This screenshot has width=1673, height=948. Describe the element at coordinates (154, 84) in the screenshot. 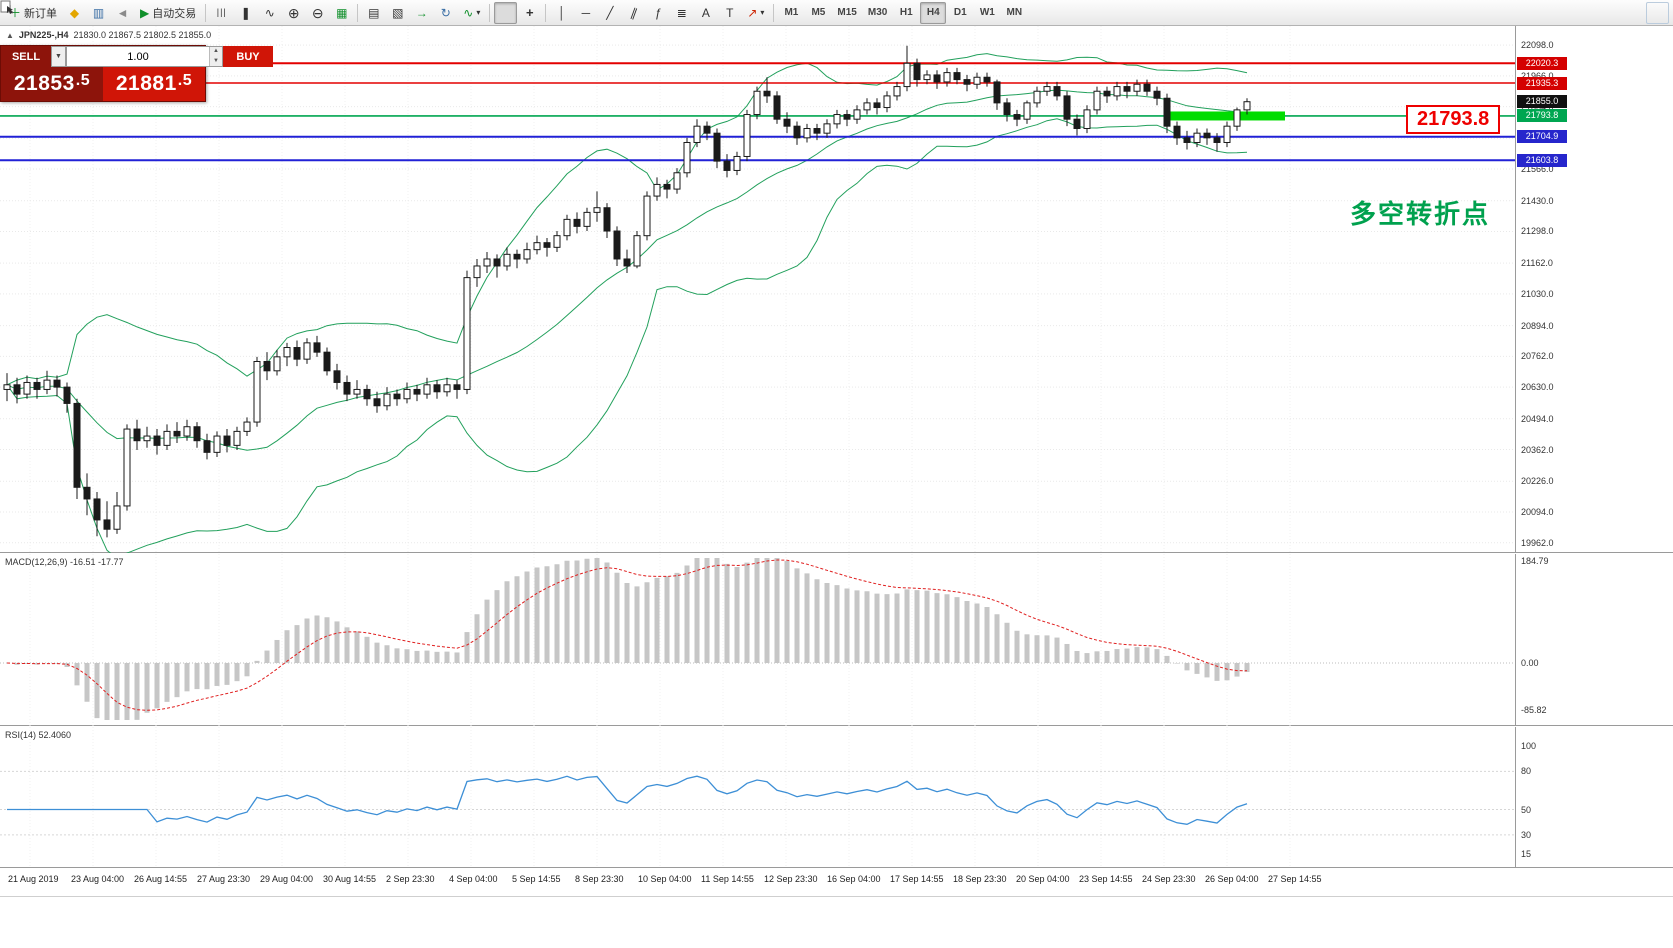

I see `buy-price: 21881.5` at that location.